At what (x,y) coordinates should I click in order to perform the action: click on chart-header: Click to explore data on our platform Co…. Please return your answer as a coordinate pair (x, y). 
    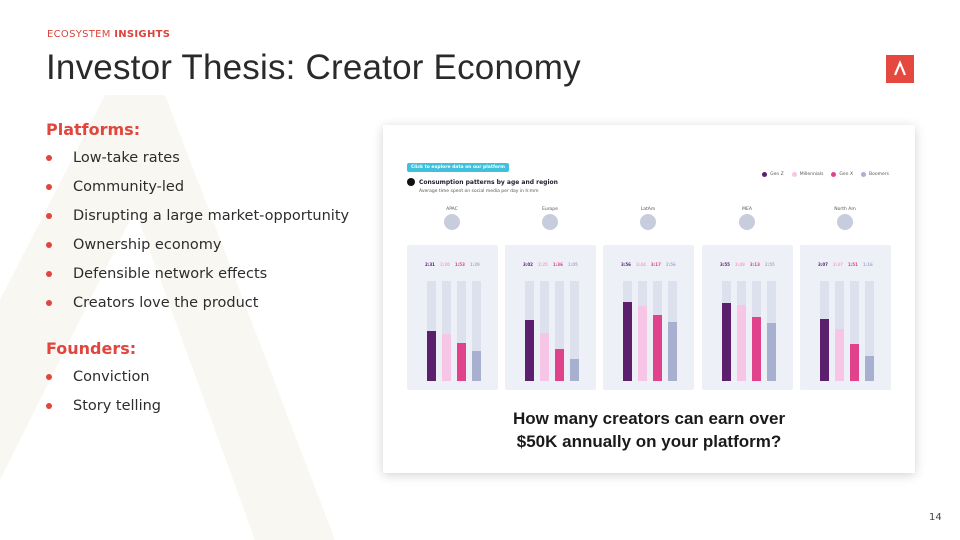
    Looking at the image, I should click on (482, 173).